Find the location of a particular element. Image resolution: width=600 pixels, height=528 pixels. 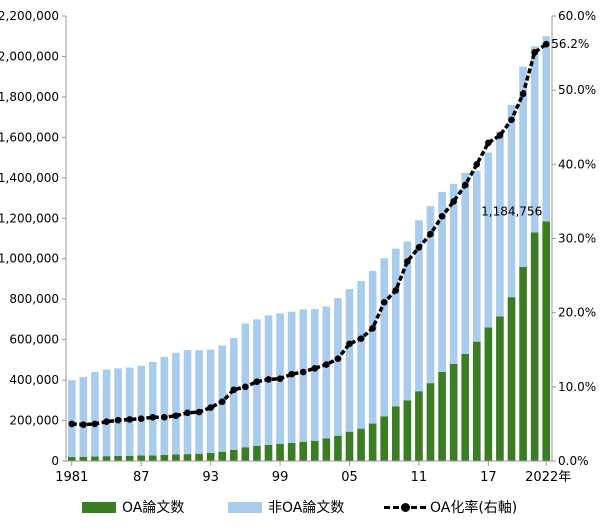

legend-swatch-oa-rate is located at coordinates (405, 507).